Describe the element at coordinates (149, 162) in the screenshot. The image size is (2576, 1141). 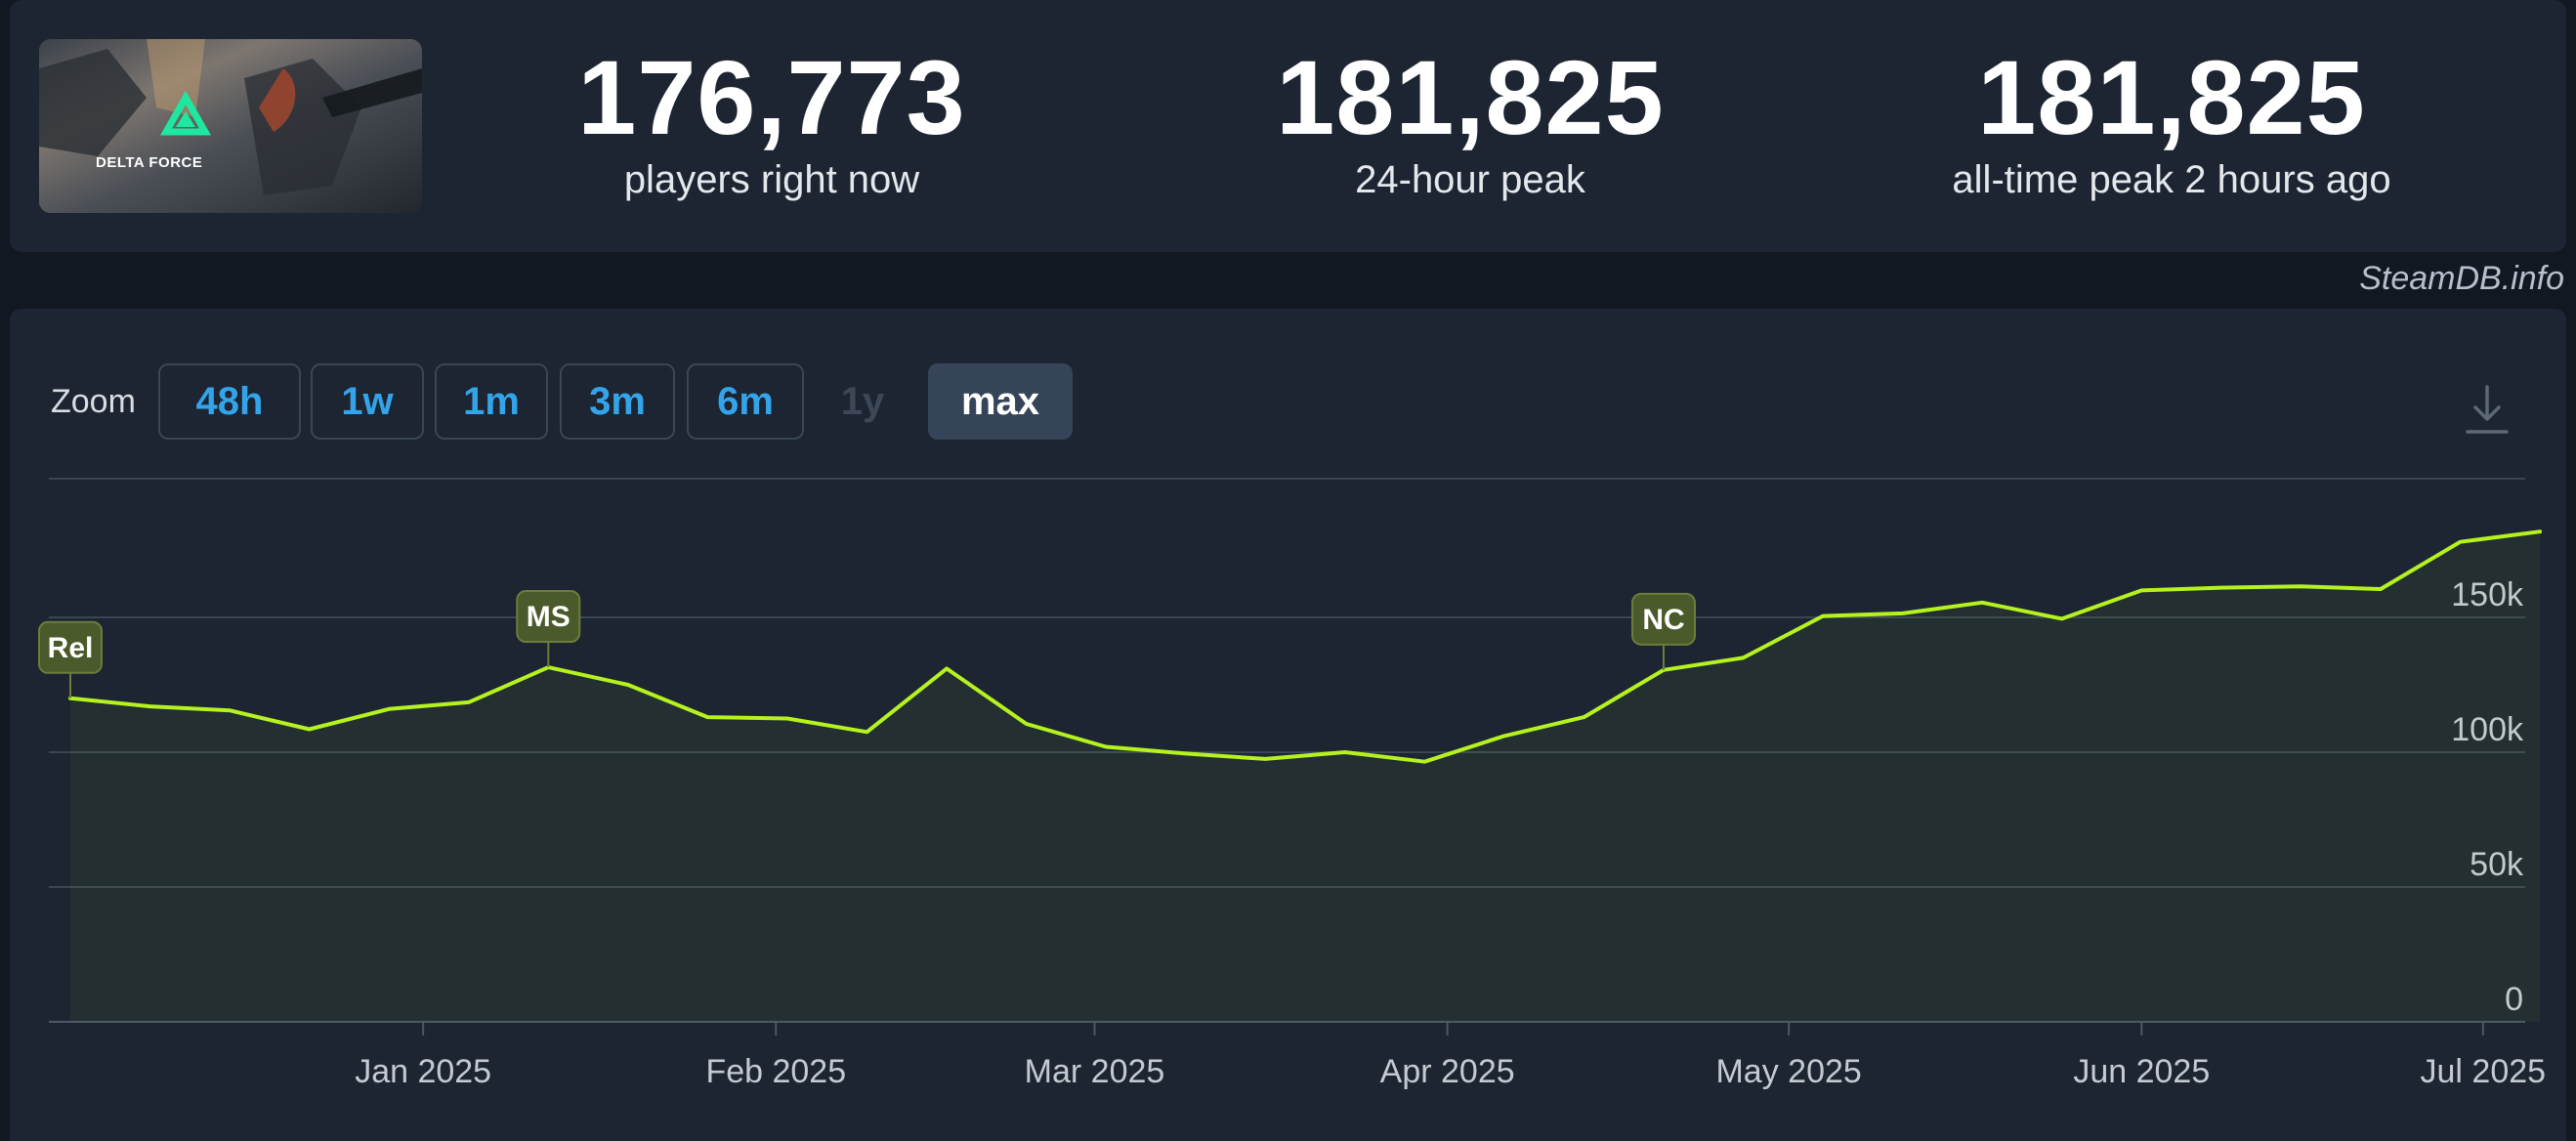
I see `game-logo-text: DELTA FORCE` at that location.